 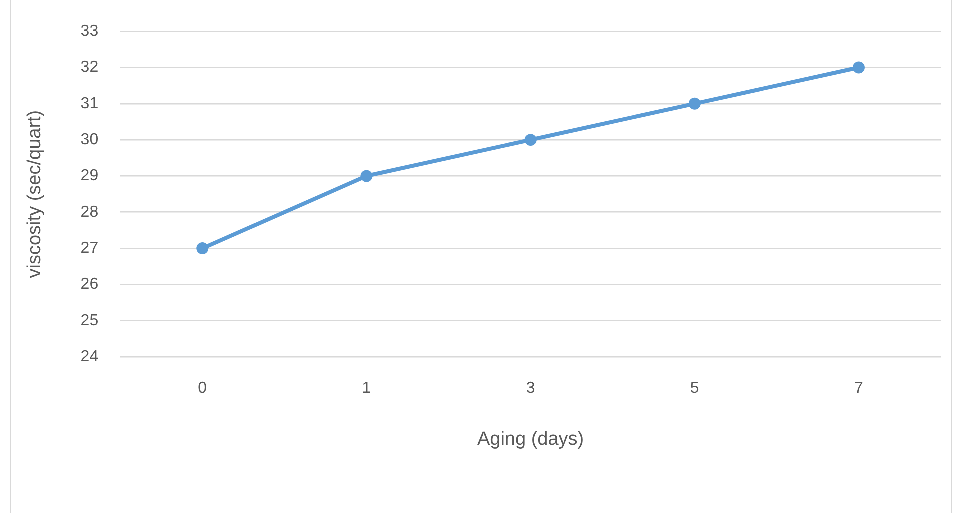 What do you see at coordinates (89, 103) in the screenshot?
I see `y-tick-label: 31` at bounding box center [89, 103].